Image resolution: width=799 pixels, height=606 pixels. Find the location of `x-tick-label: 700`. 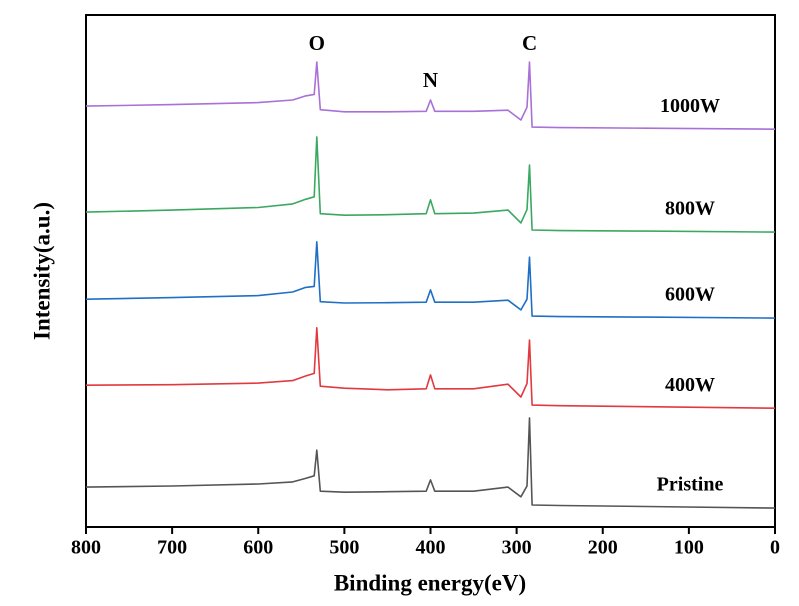

x-tick-label: 700 is located at coordinates (172, 548).